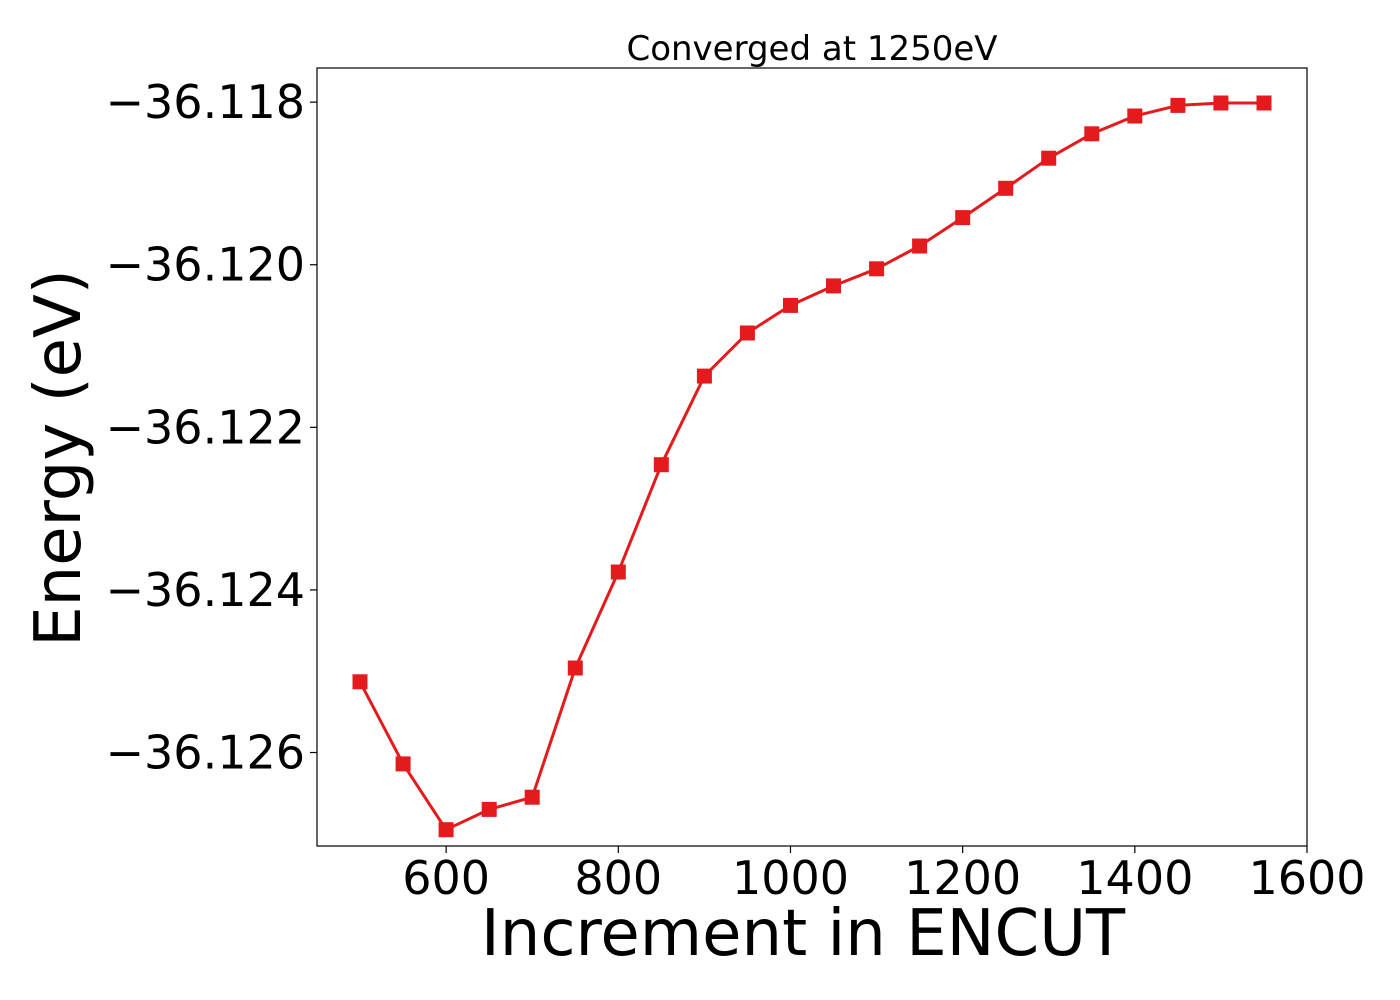  Describe the element at coordinates (618, 878) in the screenshot. I see `x-tick-label: 800` at that location.